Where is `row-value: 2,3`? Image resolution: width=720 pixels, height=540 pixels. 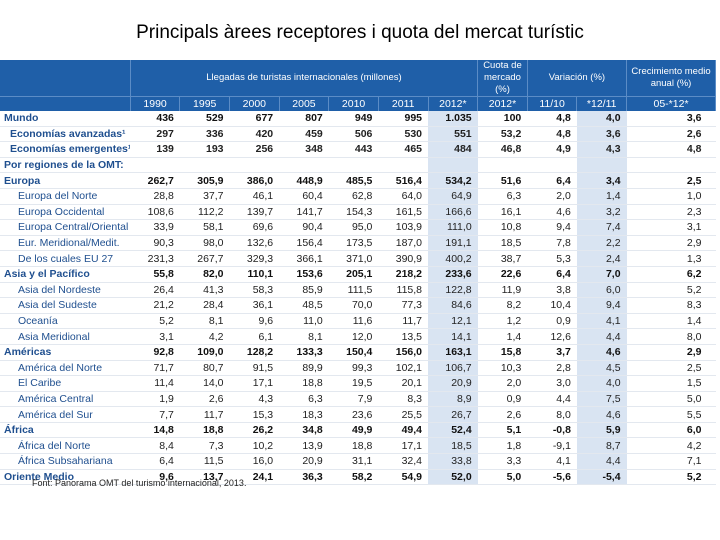 row-value: 2,3 is located at coordinates (671, 212).